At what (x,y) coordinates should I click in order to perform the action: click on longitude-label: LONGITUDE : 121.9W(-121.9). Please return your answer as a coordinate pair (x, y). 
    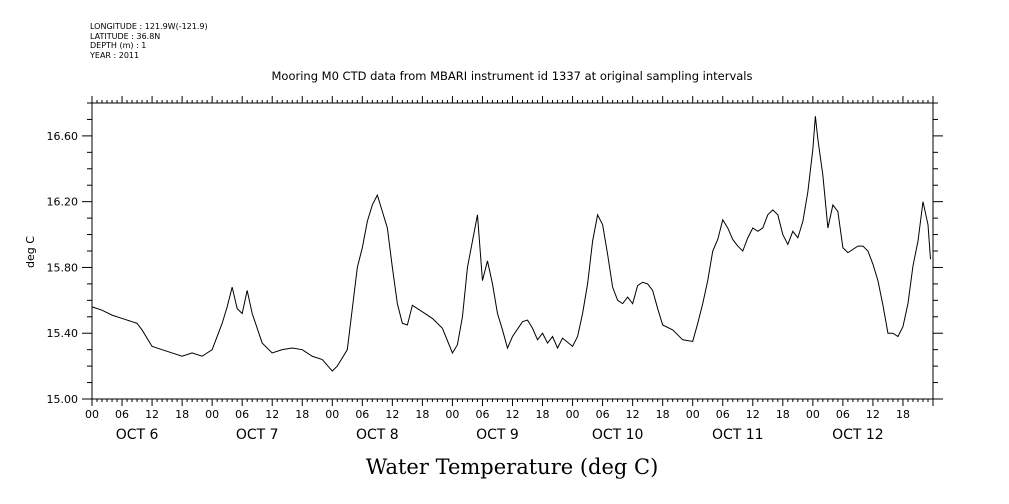
    Looking at the image, I should click on (149, 26).